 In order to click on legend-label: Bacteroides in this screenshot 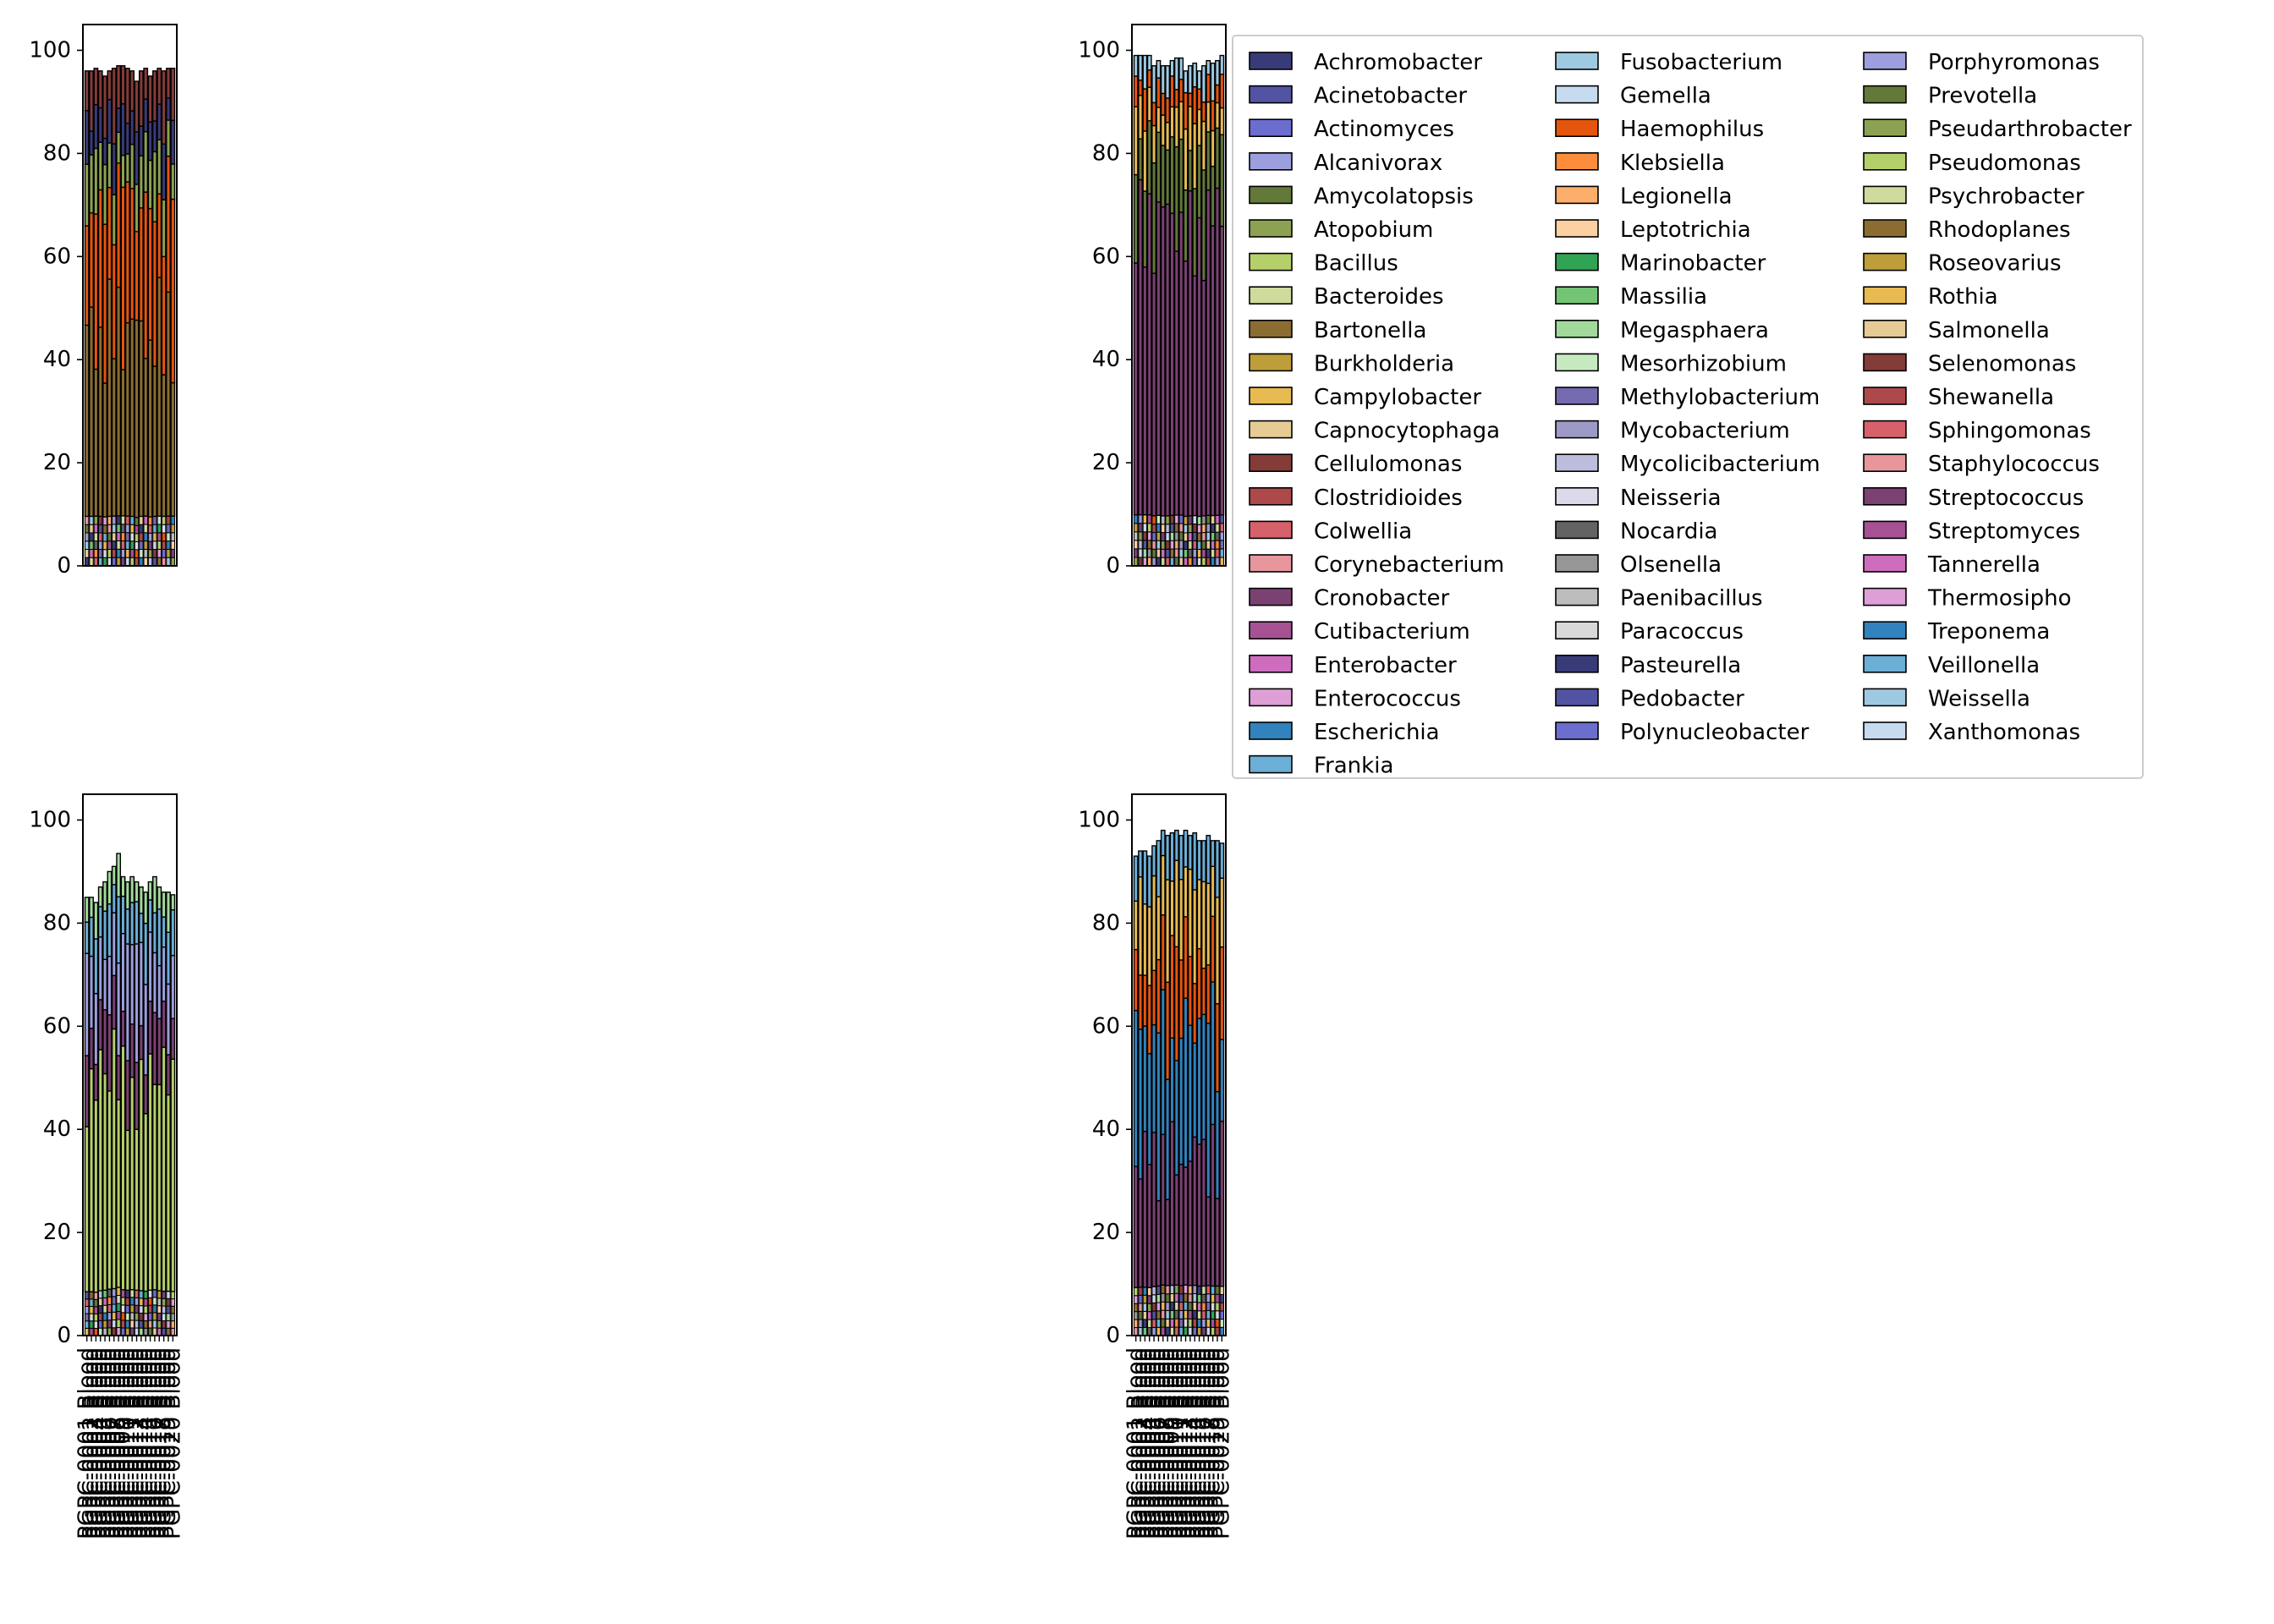, I will do `click(1379, 297)`.